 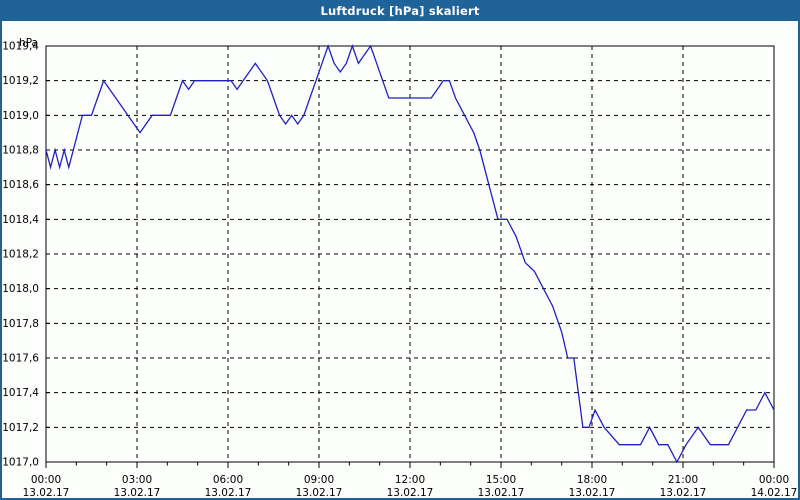 What do you see at coordinates (20, 116) in the screenshot?
I see `y-axis-tick-label: 1019,0` at bounding box center [20, 116].